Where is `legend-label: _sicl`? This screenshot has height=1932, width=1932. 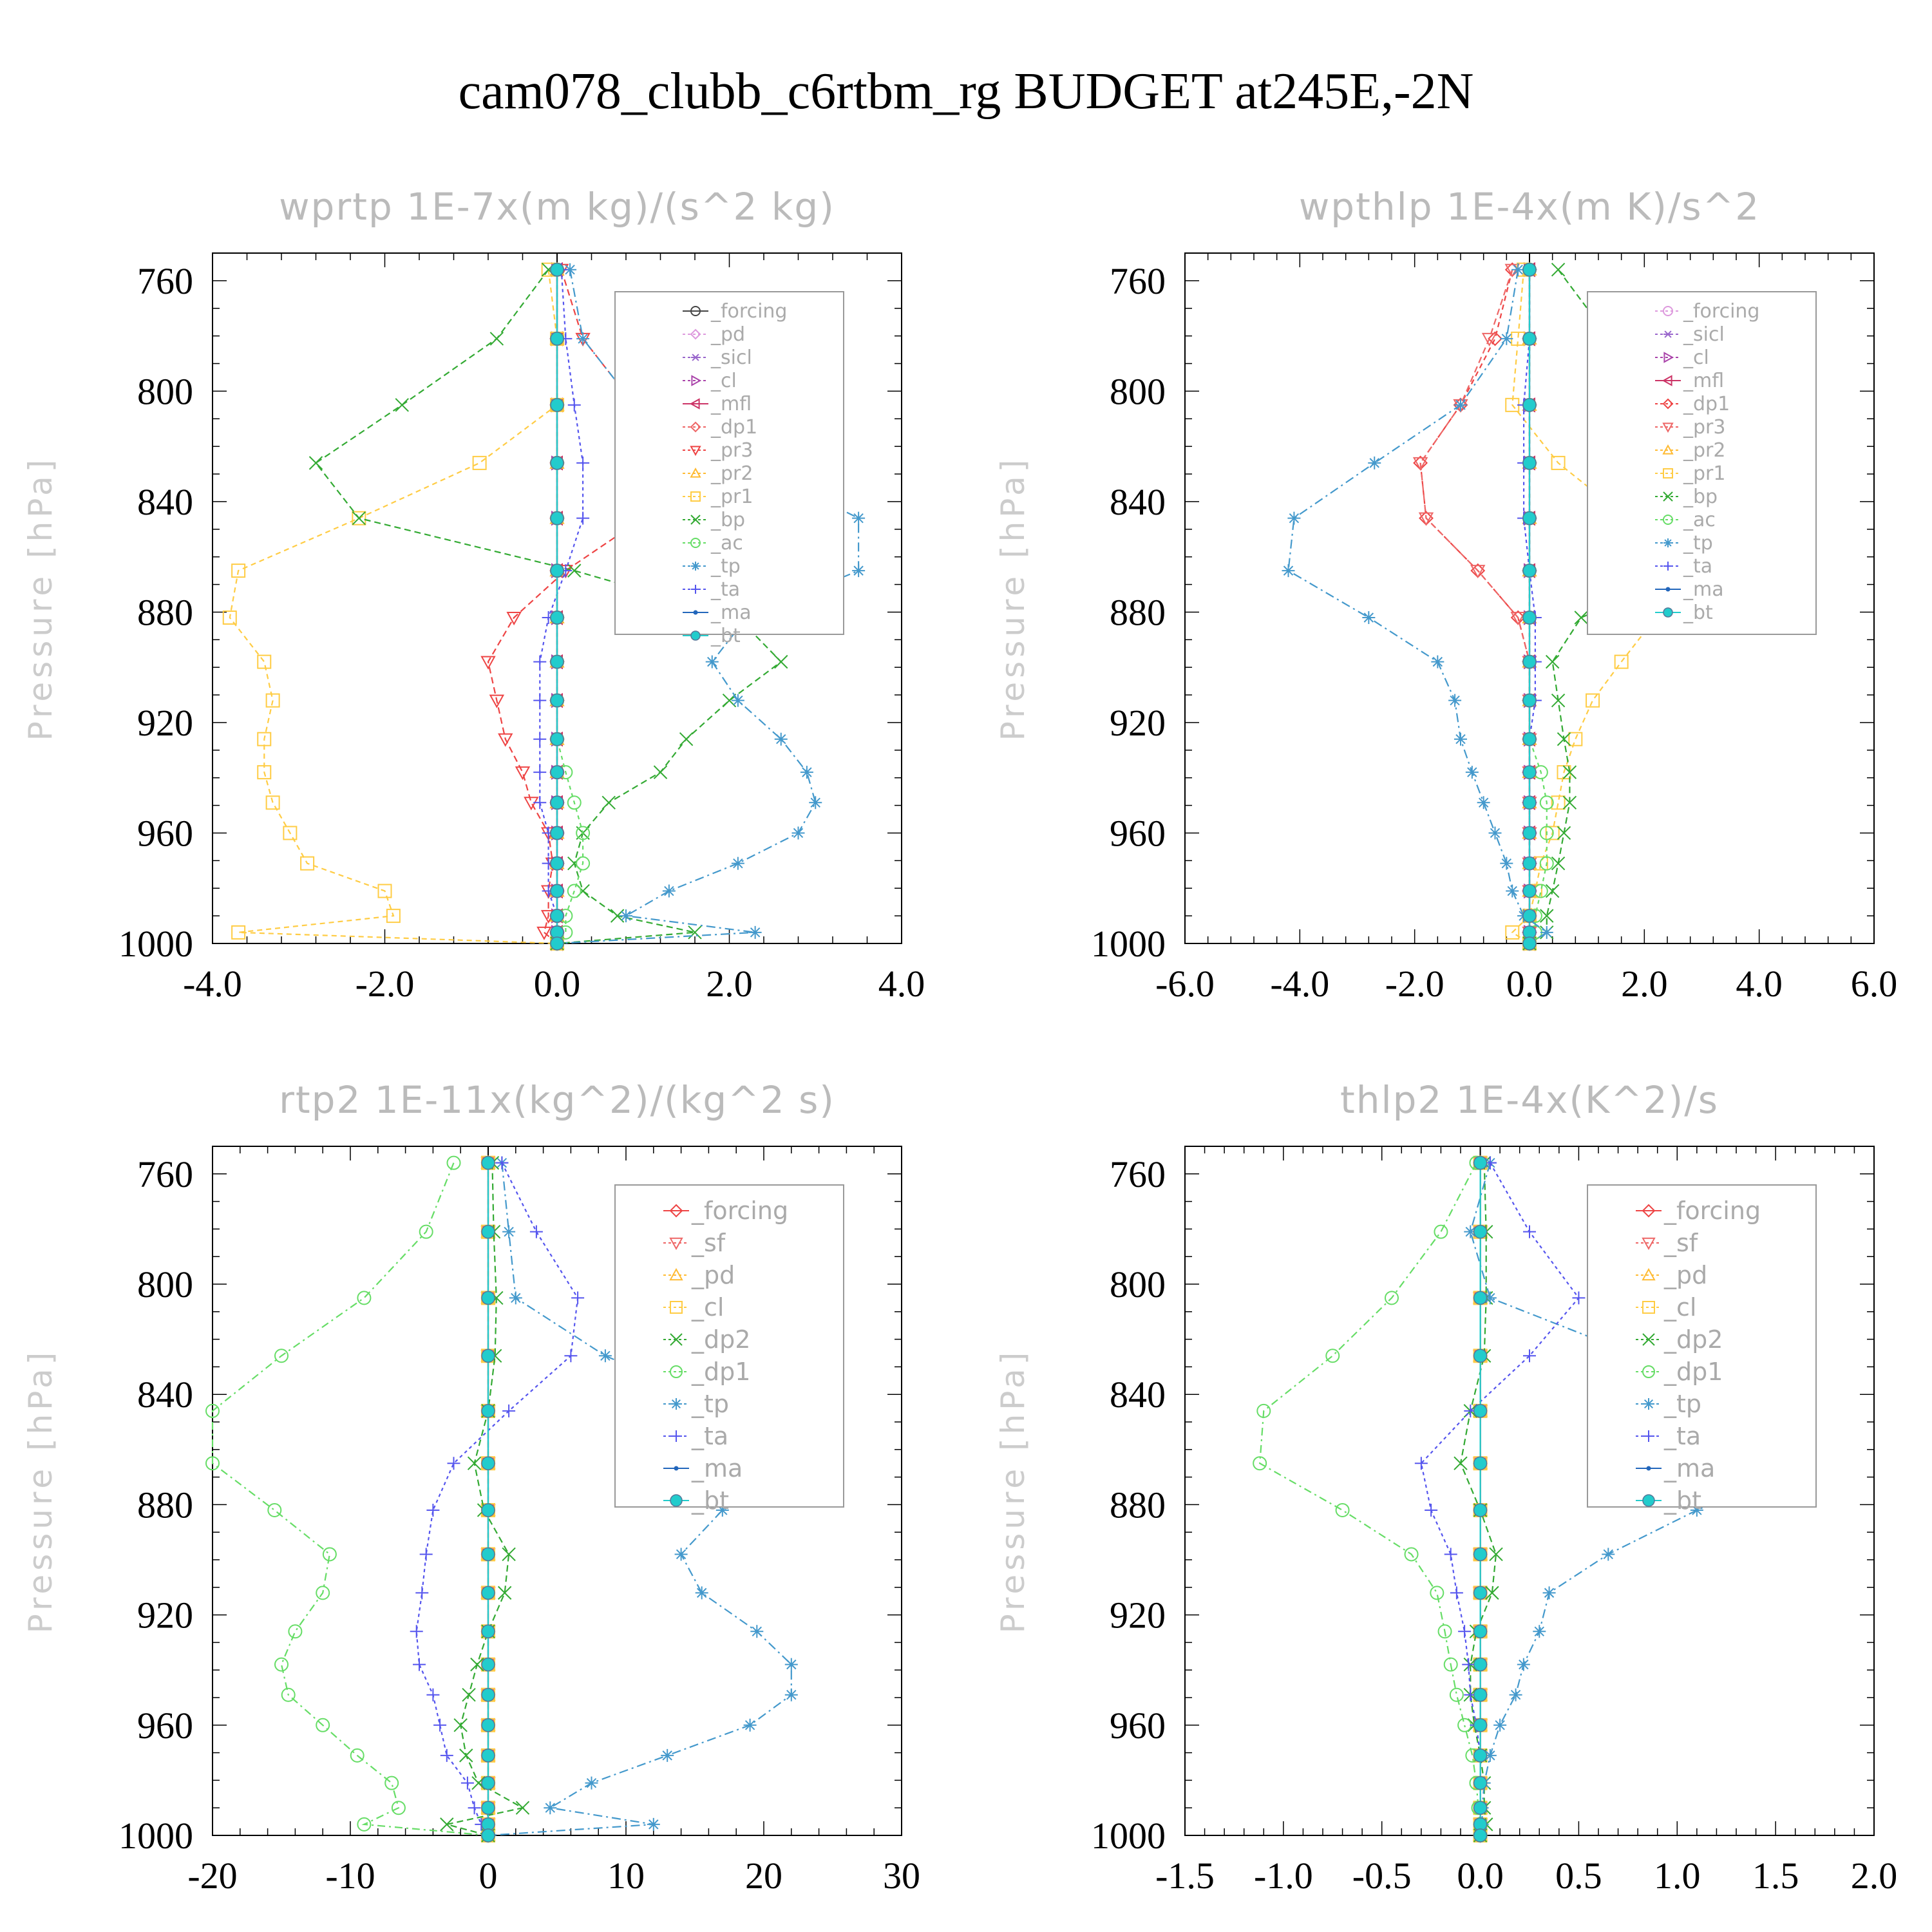 legend-label: _sicl is located at coordinates (731, 357).